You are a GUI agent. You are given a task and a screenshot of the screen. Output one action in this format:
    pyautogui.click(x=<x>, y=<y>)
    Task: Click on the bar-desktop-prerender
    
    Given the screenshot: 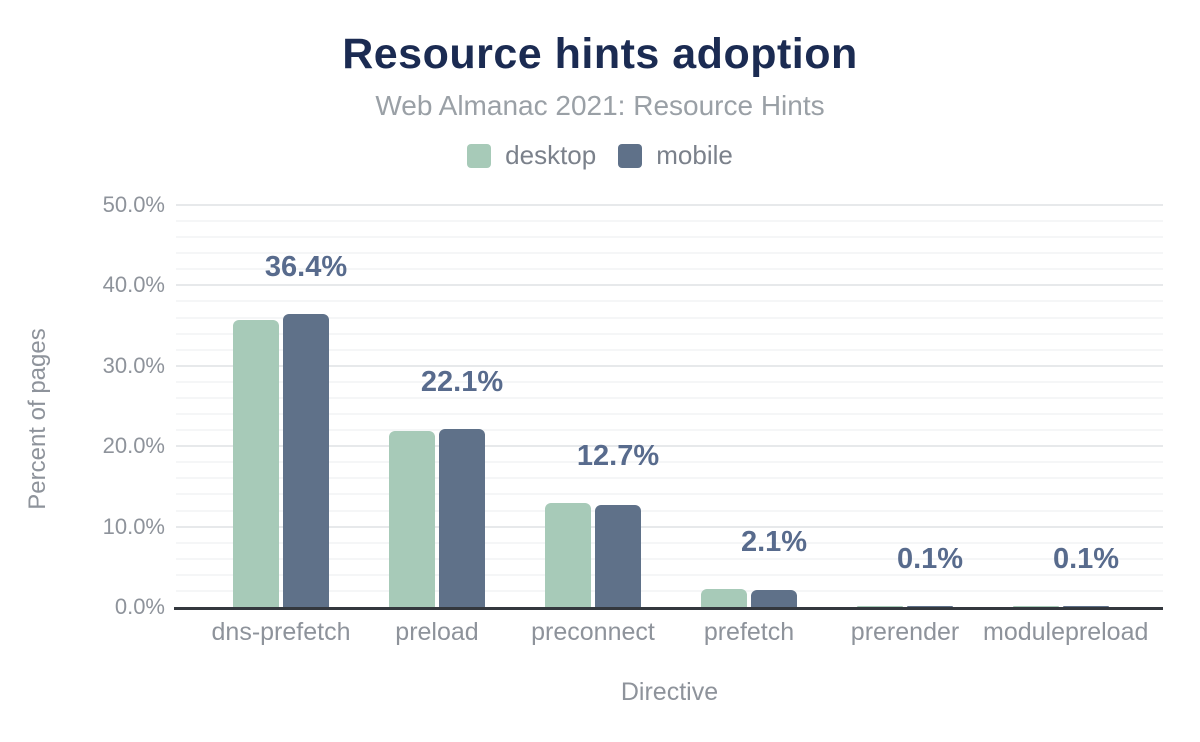 What is the action you would take?
    pyautogui.click(x=880, y=606)
    